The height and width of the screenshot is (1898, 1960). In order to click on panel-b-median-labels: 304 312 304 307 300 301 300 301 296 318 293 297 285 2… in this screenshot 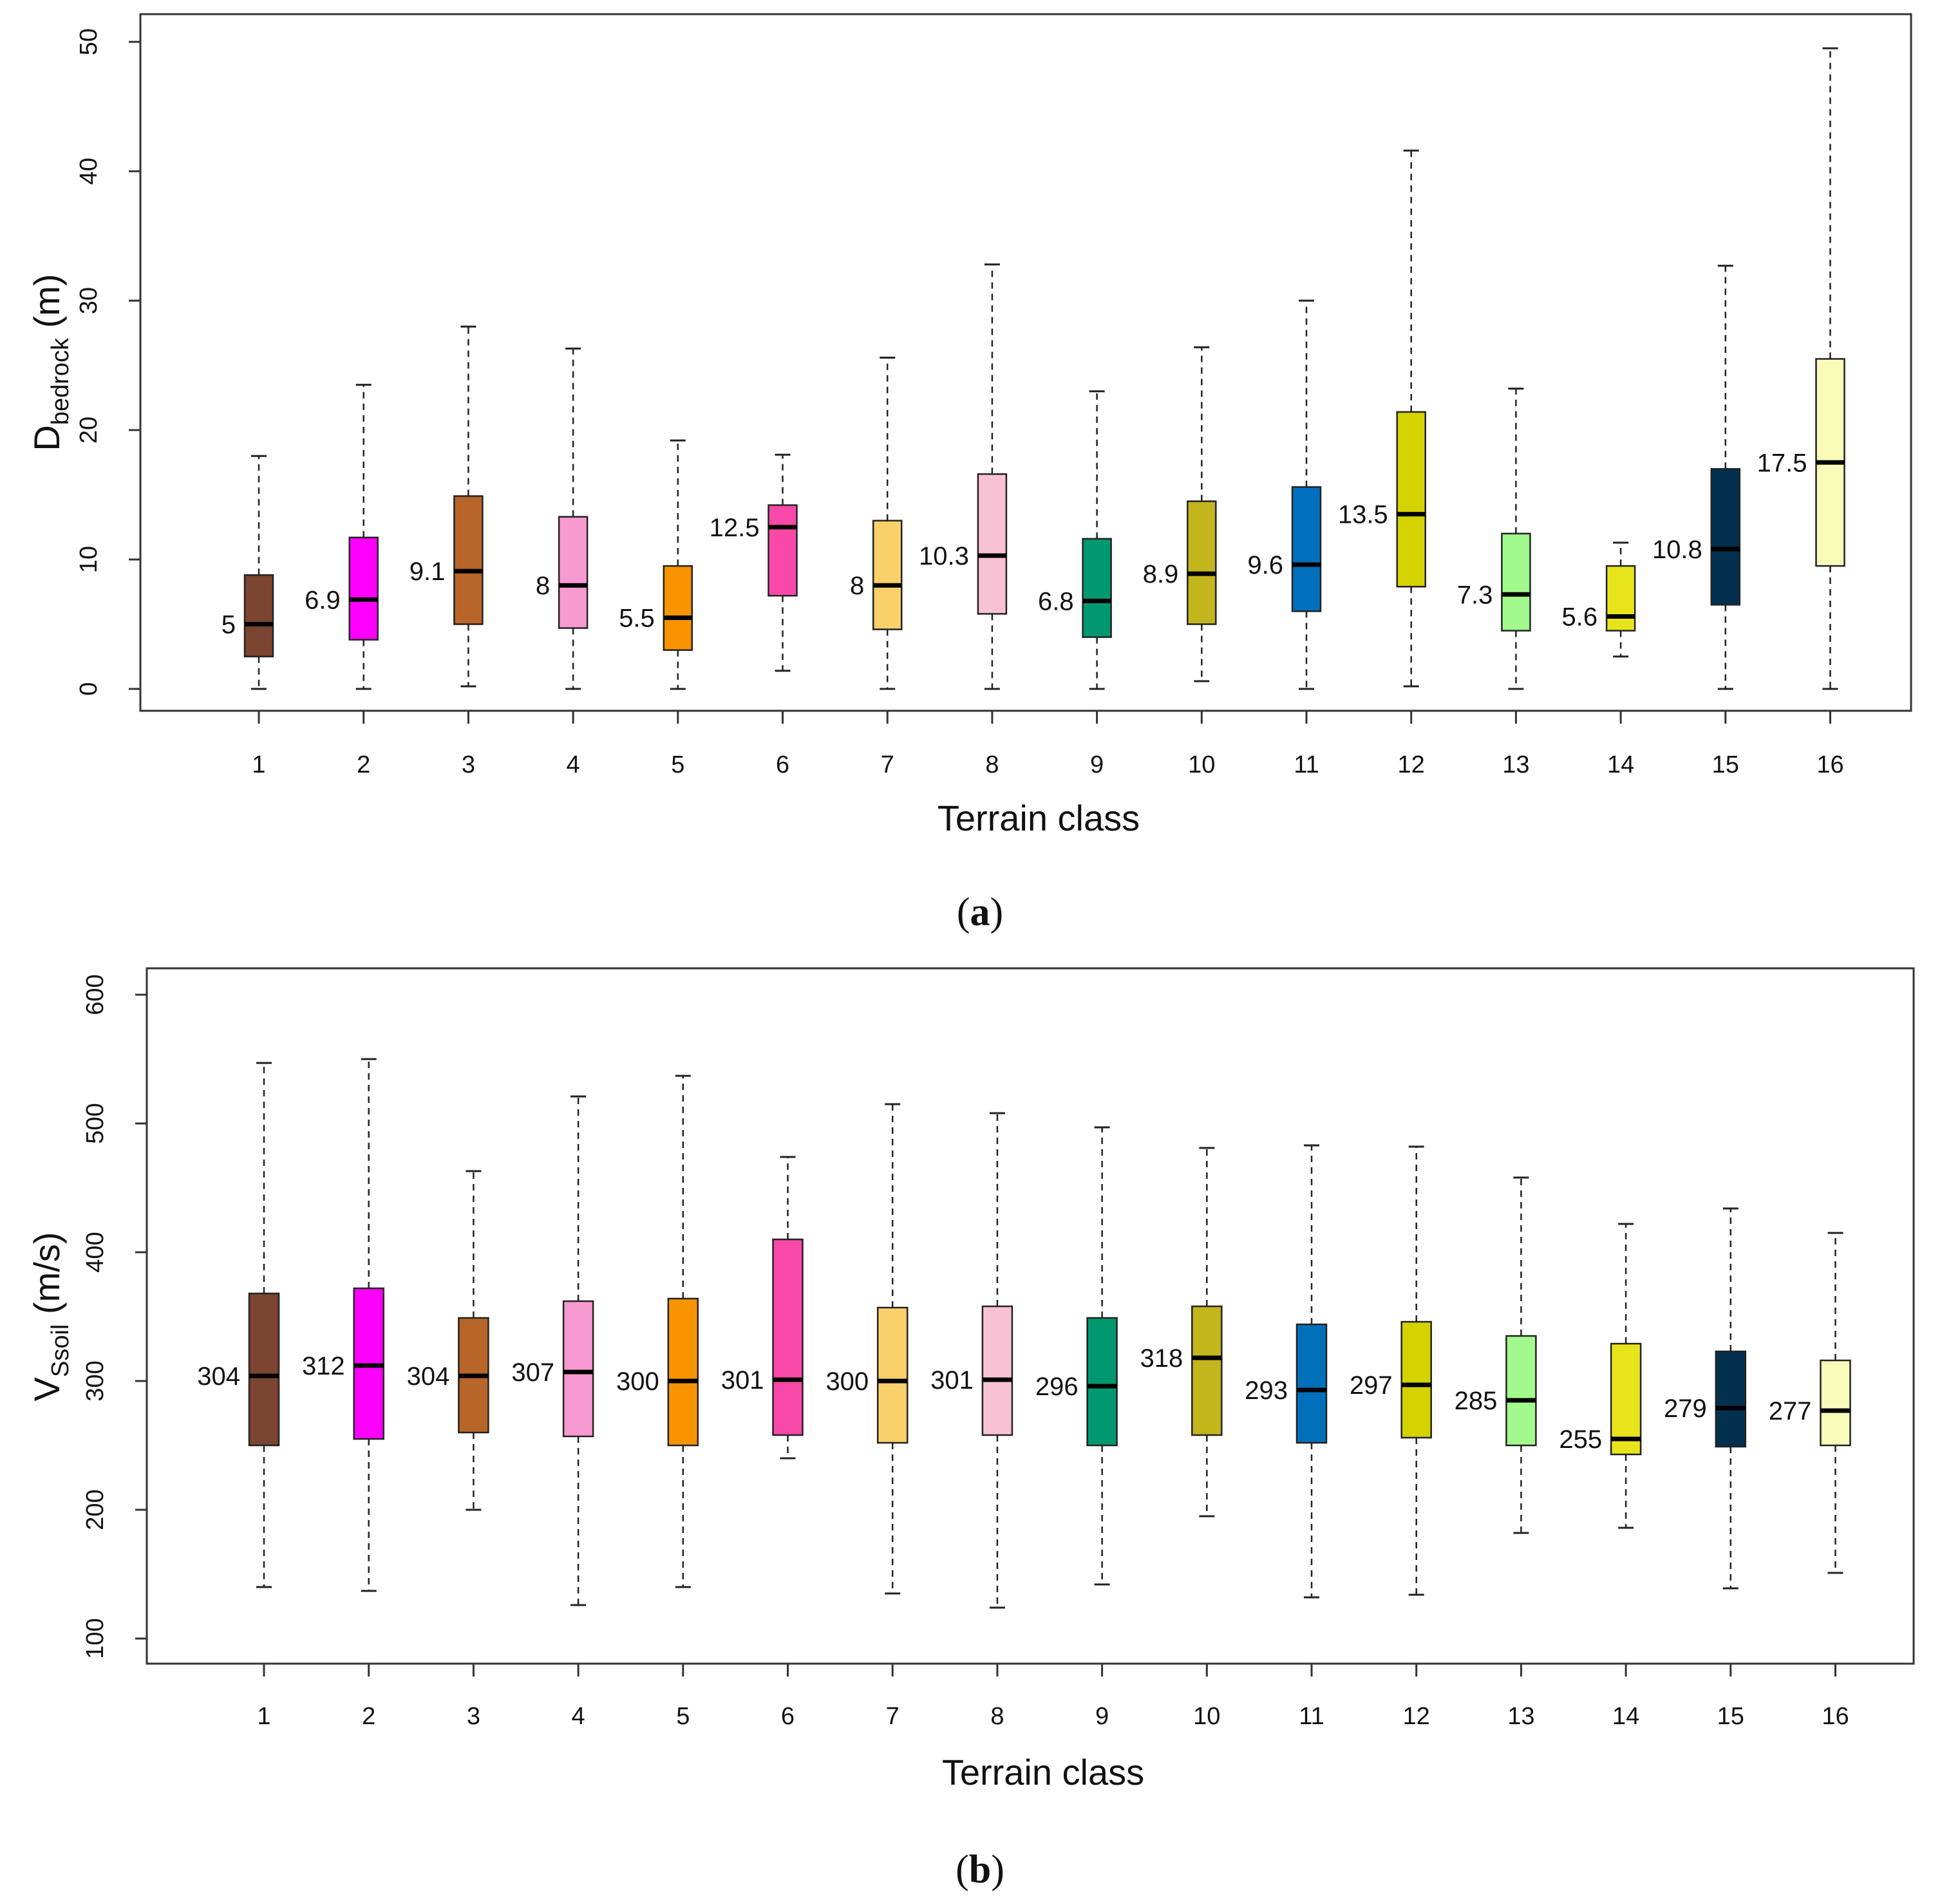, I will do `click(1004, 1399)`.